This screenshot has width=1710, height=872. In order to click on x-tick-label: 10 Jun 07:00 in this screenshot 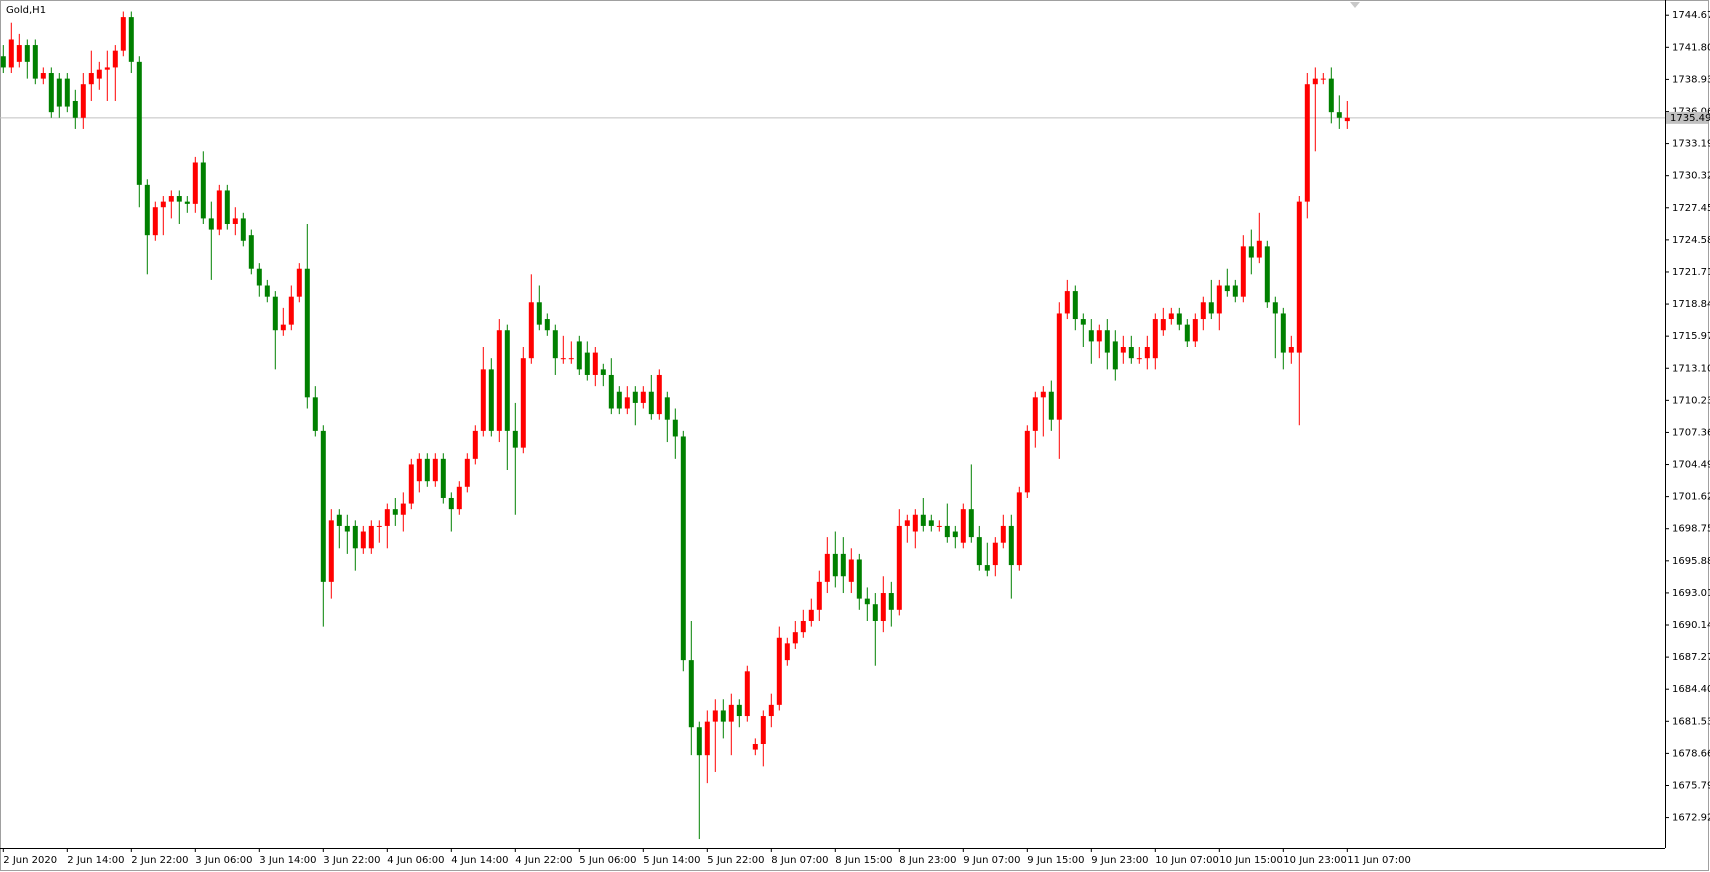, I will do `click(1187, 860)`.